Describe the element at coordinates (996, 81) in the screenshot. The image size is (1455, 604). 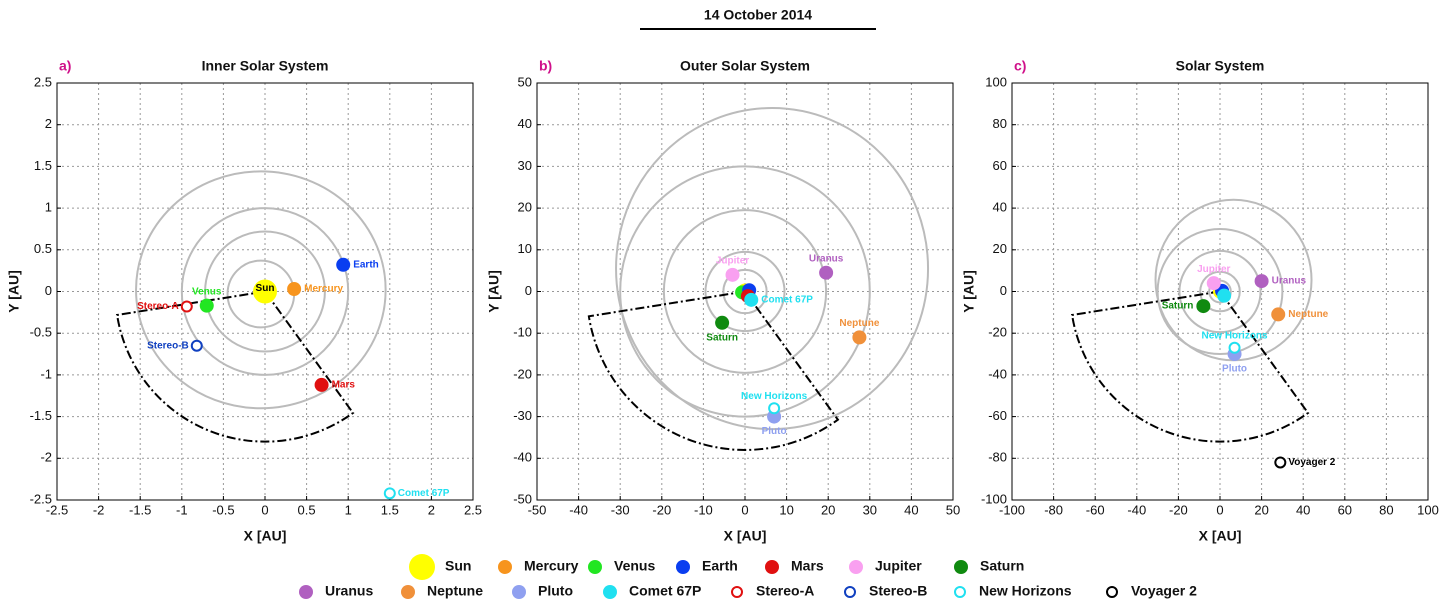
I see `y-tick-label: 100` at that location.